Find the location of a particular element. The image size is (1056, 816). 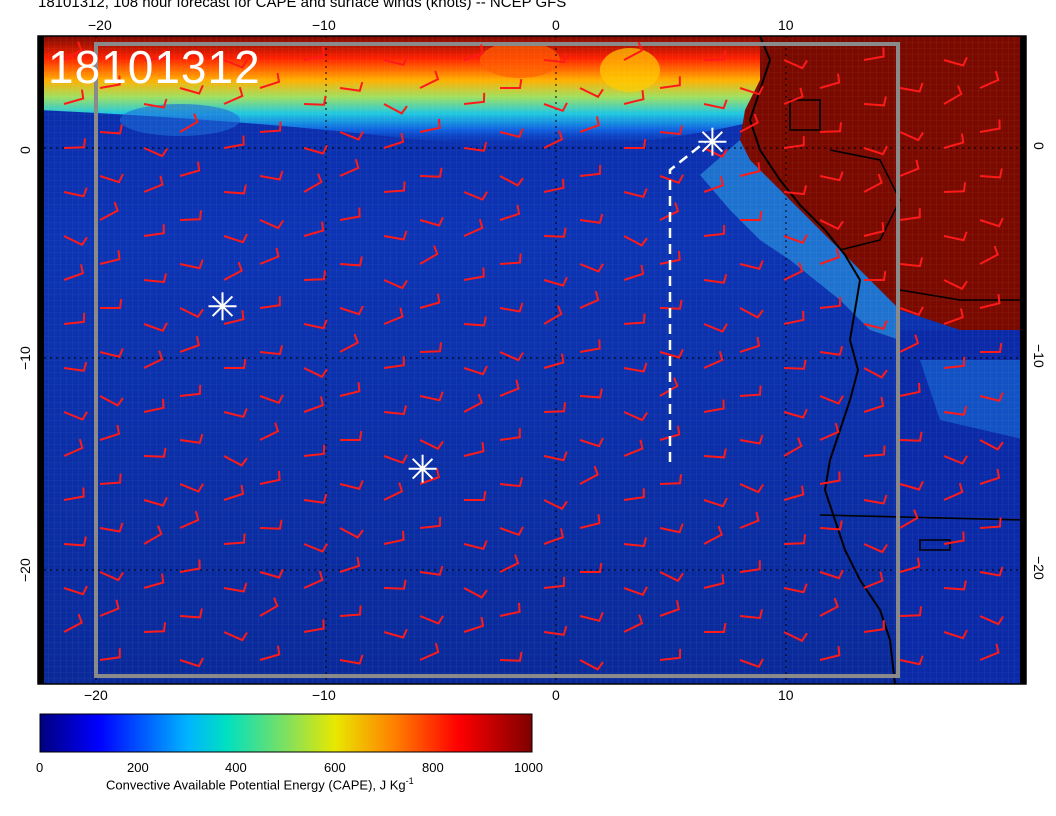

colorbar-tick: 600 is located at coordinates (335, 767).